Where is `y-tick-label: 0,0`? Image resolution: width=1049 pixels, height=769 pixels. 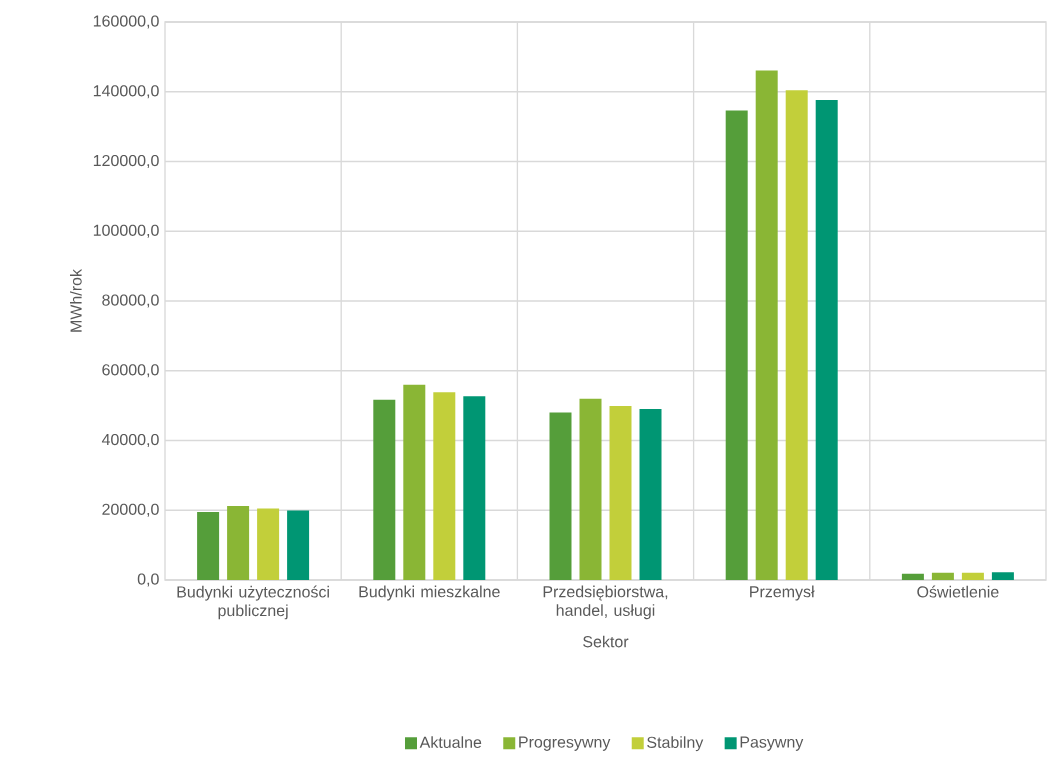
y-tick-label: 0,0 is located at coordinates (148, 580).